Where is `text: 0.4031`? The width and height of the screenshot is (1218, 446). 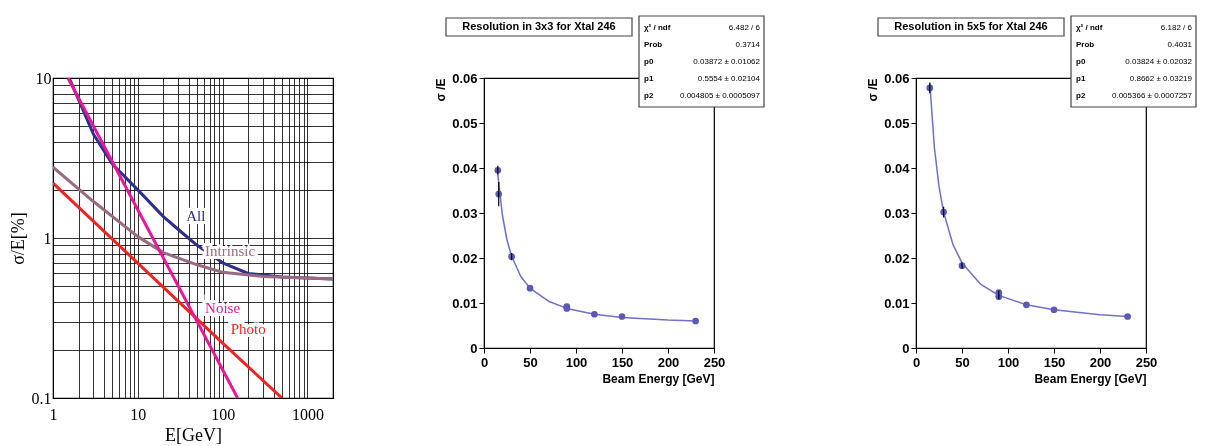 text: 0.4031 is located at coordinates (1180, 44).